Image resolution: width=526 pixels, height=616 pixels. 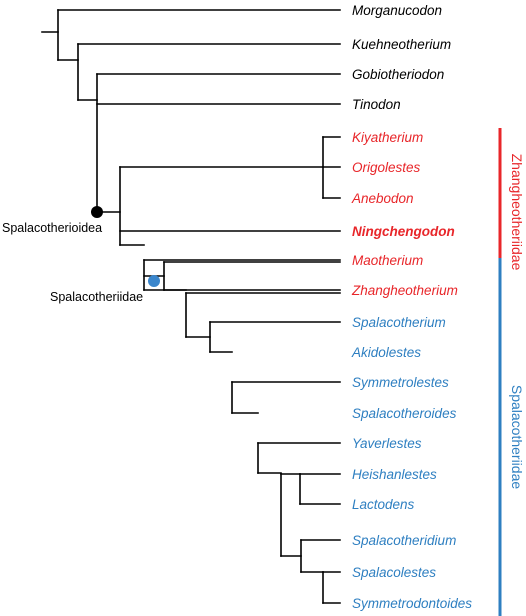 What do you see at coordinates (154, 281) in the screenshot?
I see `spalacotheriidae-node-marker` at bounding box center [154, 281].